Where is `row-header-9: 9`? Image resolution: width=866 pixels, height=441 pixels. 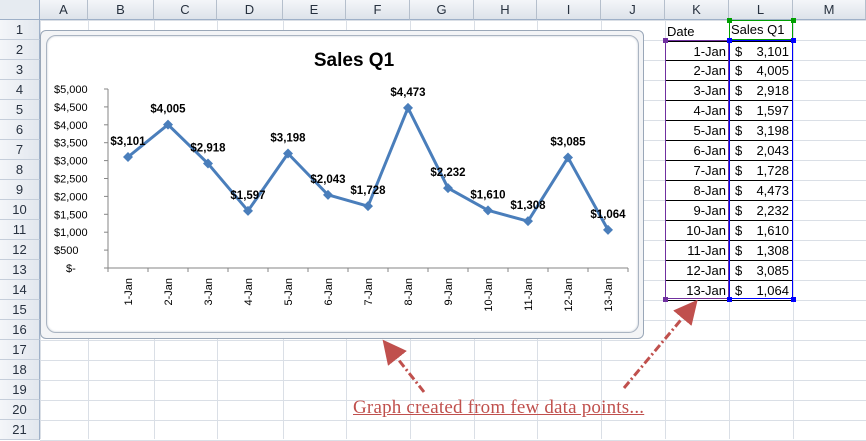 row-header-9: 9 is located at coordinates (20, 190).